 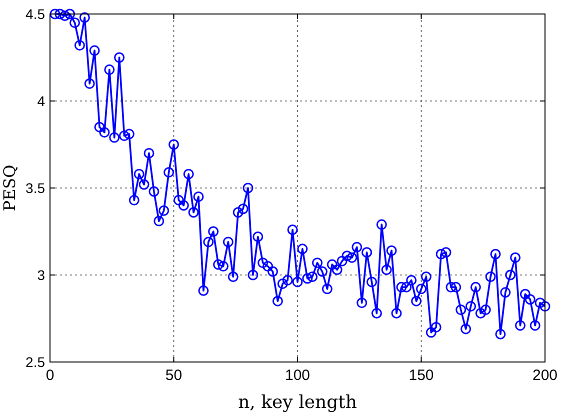 What do you see at coordinates (298, 402) in the screenshot?
I see `x-axis-title: n, key length` at bounding box center [298, 402].